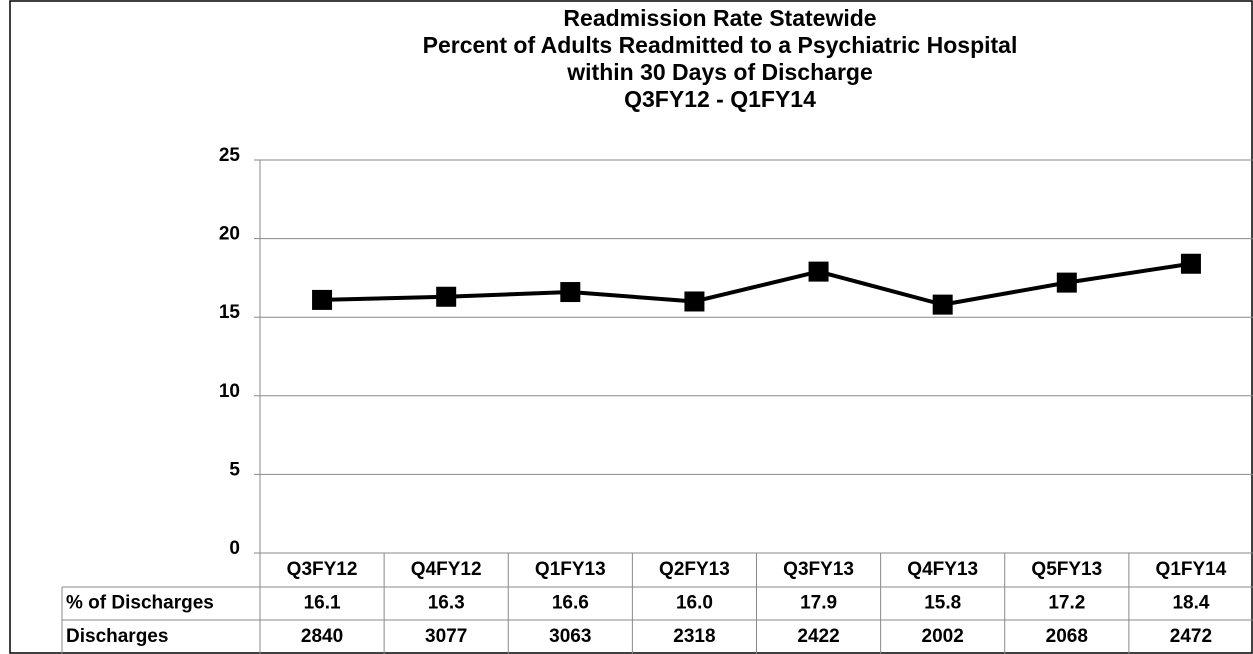  Describe the element at coordinates (757, 284) in the screenshot. I see `series-line` at that location.